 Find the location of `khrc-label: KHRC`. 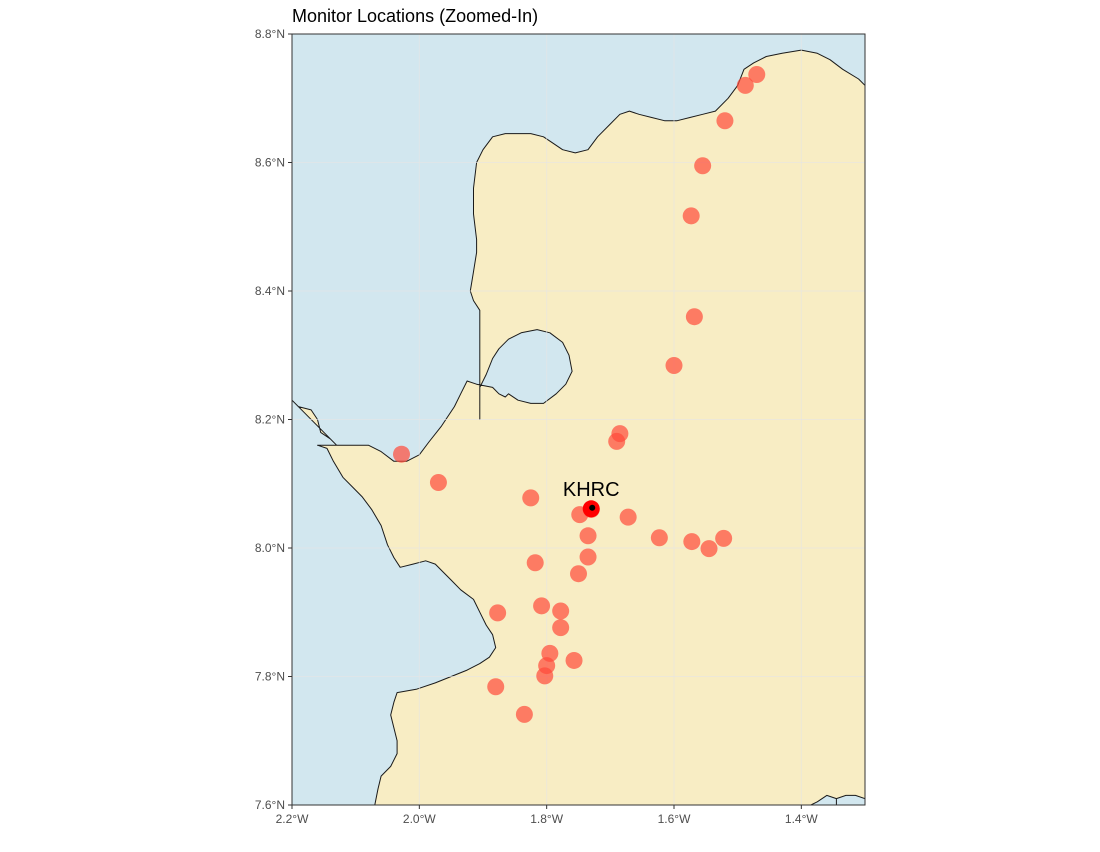

khrc-label: KHRC is located at coordinates (591, 490).